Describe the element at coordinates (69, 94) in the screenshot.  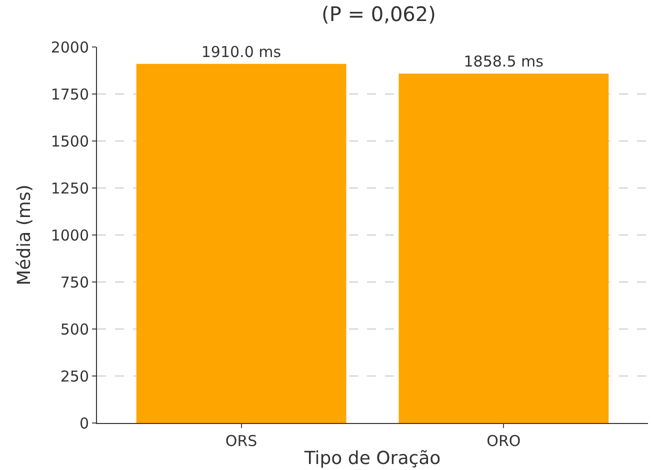
I see `y-tick-label: 1750` at that location.